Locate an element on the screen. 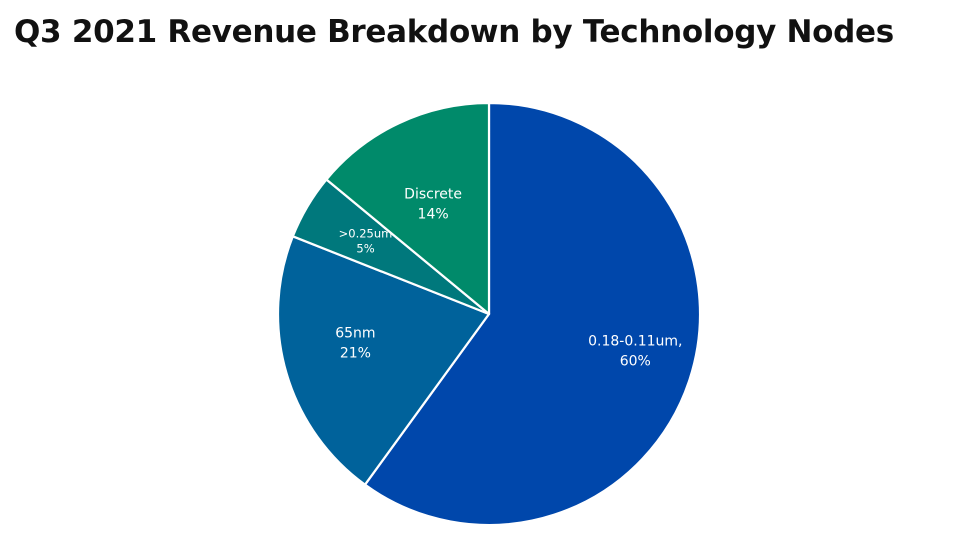 This screenshot has width=959, height=550. slice-label-name-3: >0.25um is located at coordinates (366, 234).